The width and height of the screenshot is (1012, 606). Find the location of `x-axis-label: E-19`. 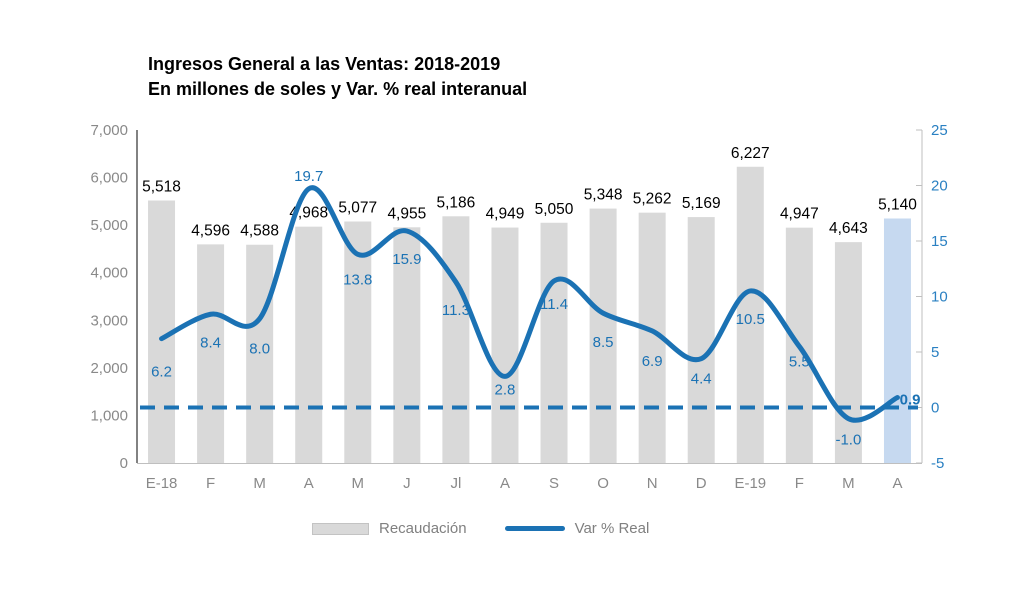

x-axis-label: E-19 is located at coordinates (750, 483).